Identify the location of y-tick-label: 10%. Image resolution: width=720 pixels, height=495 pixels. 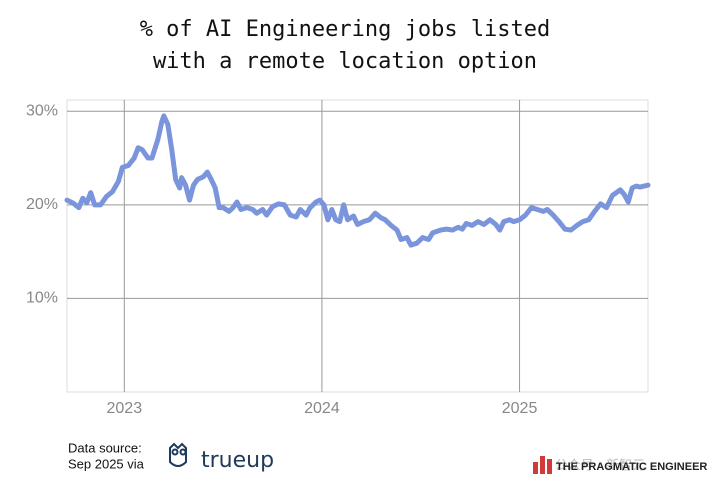
(42, 298).